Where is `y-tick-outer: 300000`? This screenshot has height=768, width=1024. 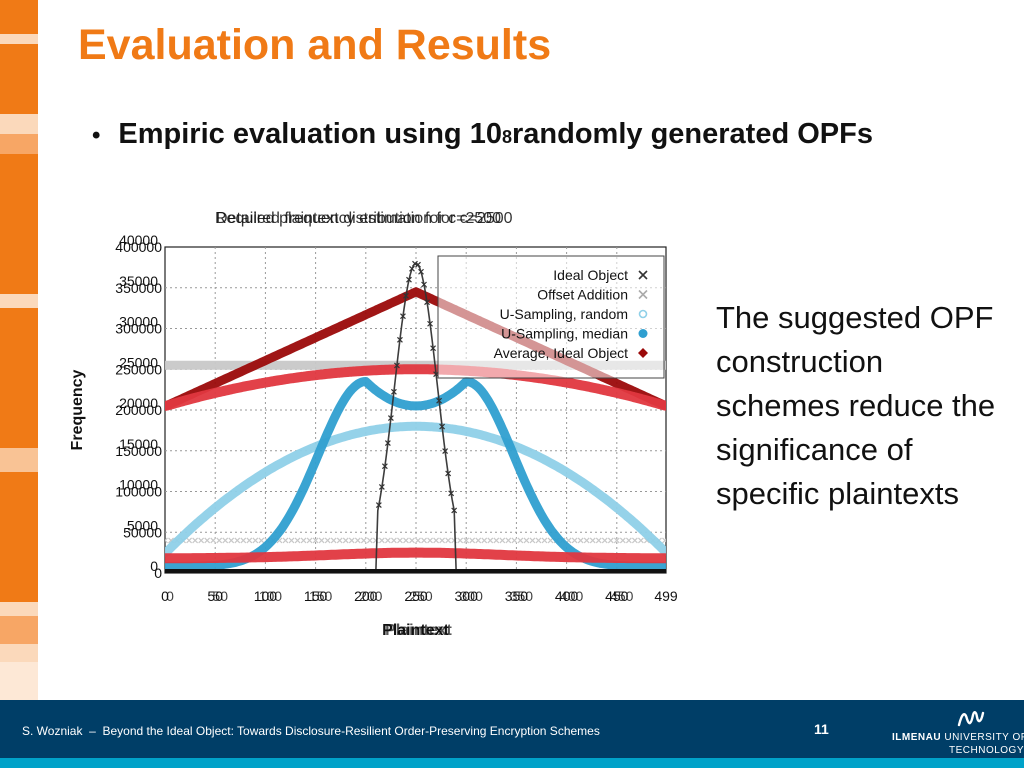 y-tick-outer: 300000 is located at coordinates (138, 329).